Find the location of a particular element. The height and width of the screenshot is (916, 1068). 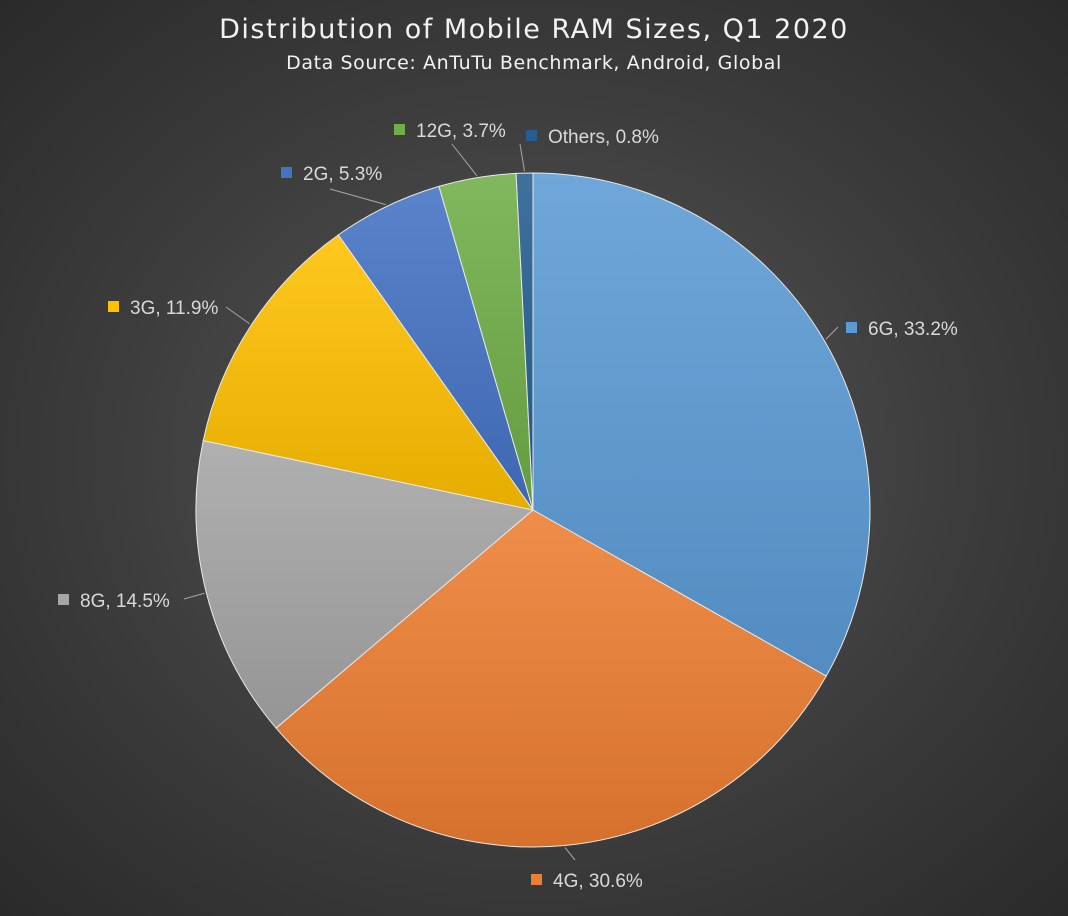

label-key-others is located at coordinates (531, 135).